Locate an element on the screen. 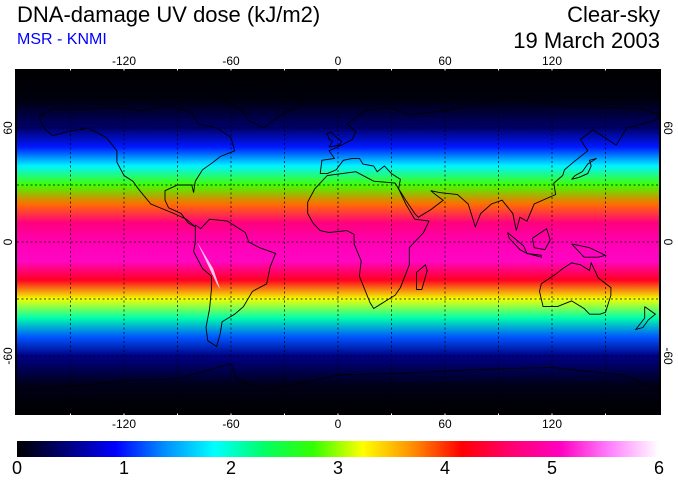  lat-tick-label-right: 60 is located at coordinates (668, 128).